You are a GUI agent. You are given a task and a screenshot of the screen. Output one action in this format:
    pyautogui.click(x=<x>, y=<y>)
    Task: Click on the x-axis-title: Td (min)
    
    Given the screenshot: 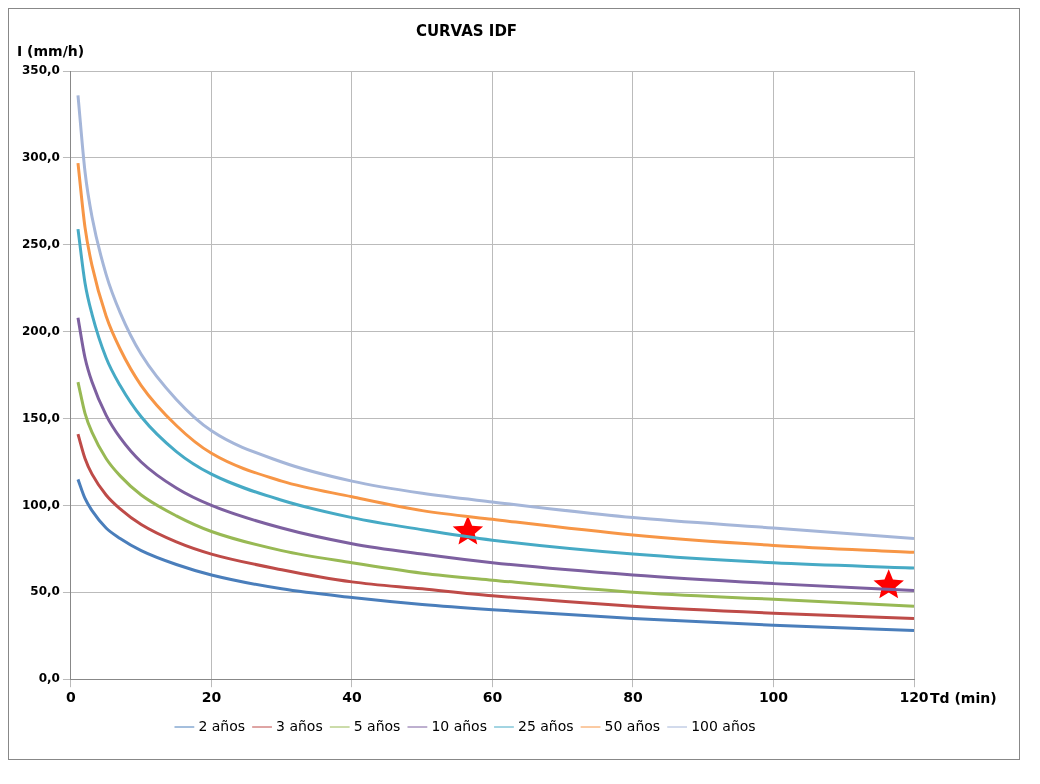 What is the action you would take?
    pyautogui.click(x=963, y=697)
    